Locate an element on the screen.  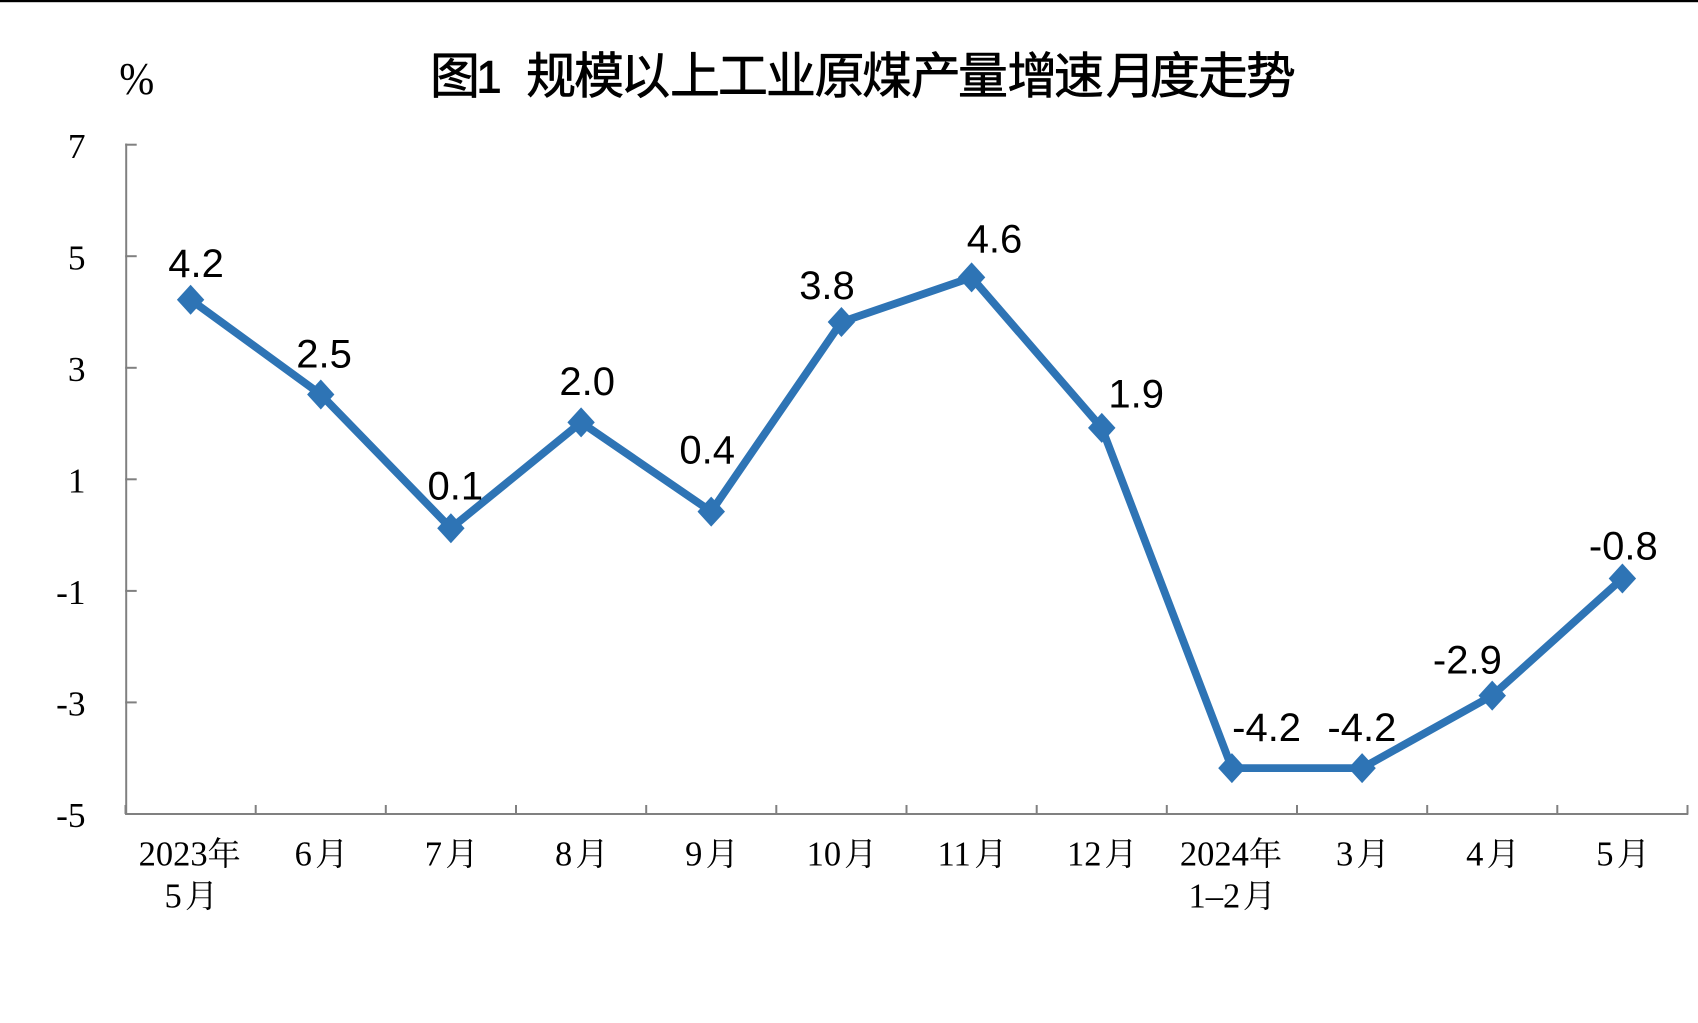
svg-text: 6 is located at coordinates (303, 855).